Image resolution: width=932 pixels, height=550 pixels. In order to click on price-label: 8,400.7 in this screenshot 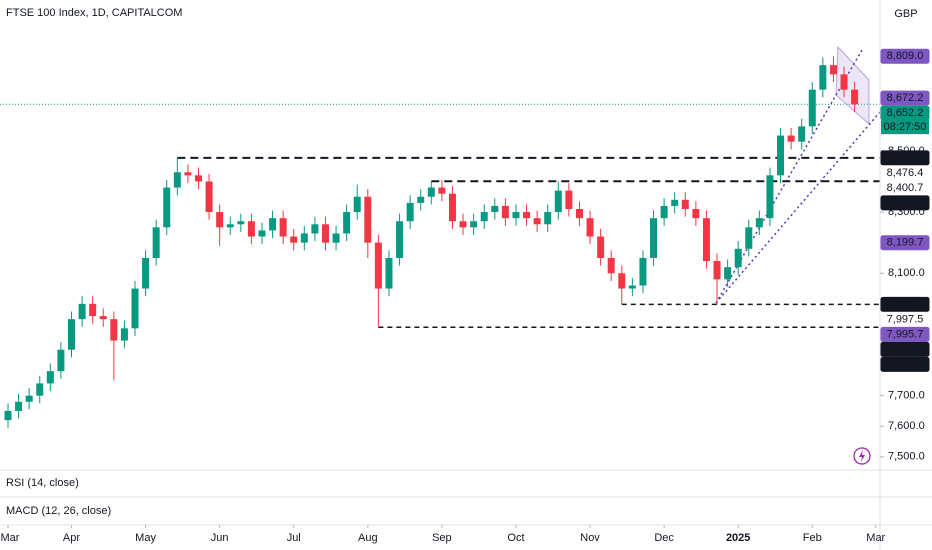, I will do `click(905, 203)`.